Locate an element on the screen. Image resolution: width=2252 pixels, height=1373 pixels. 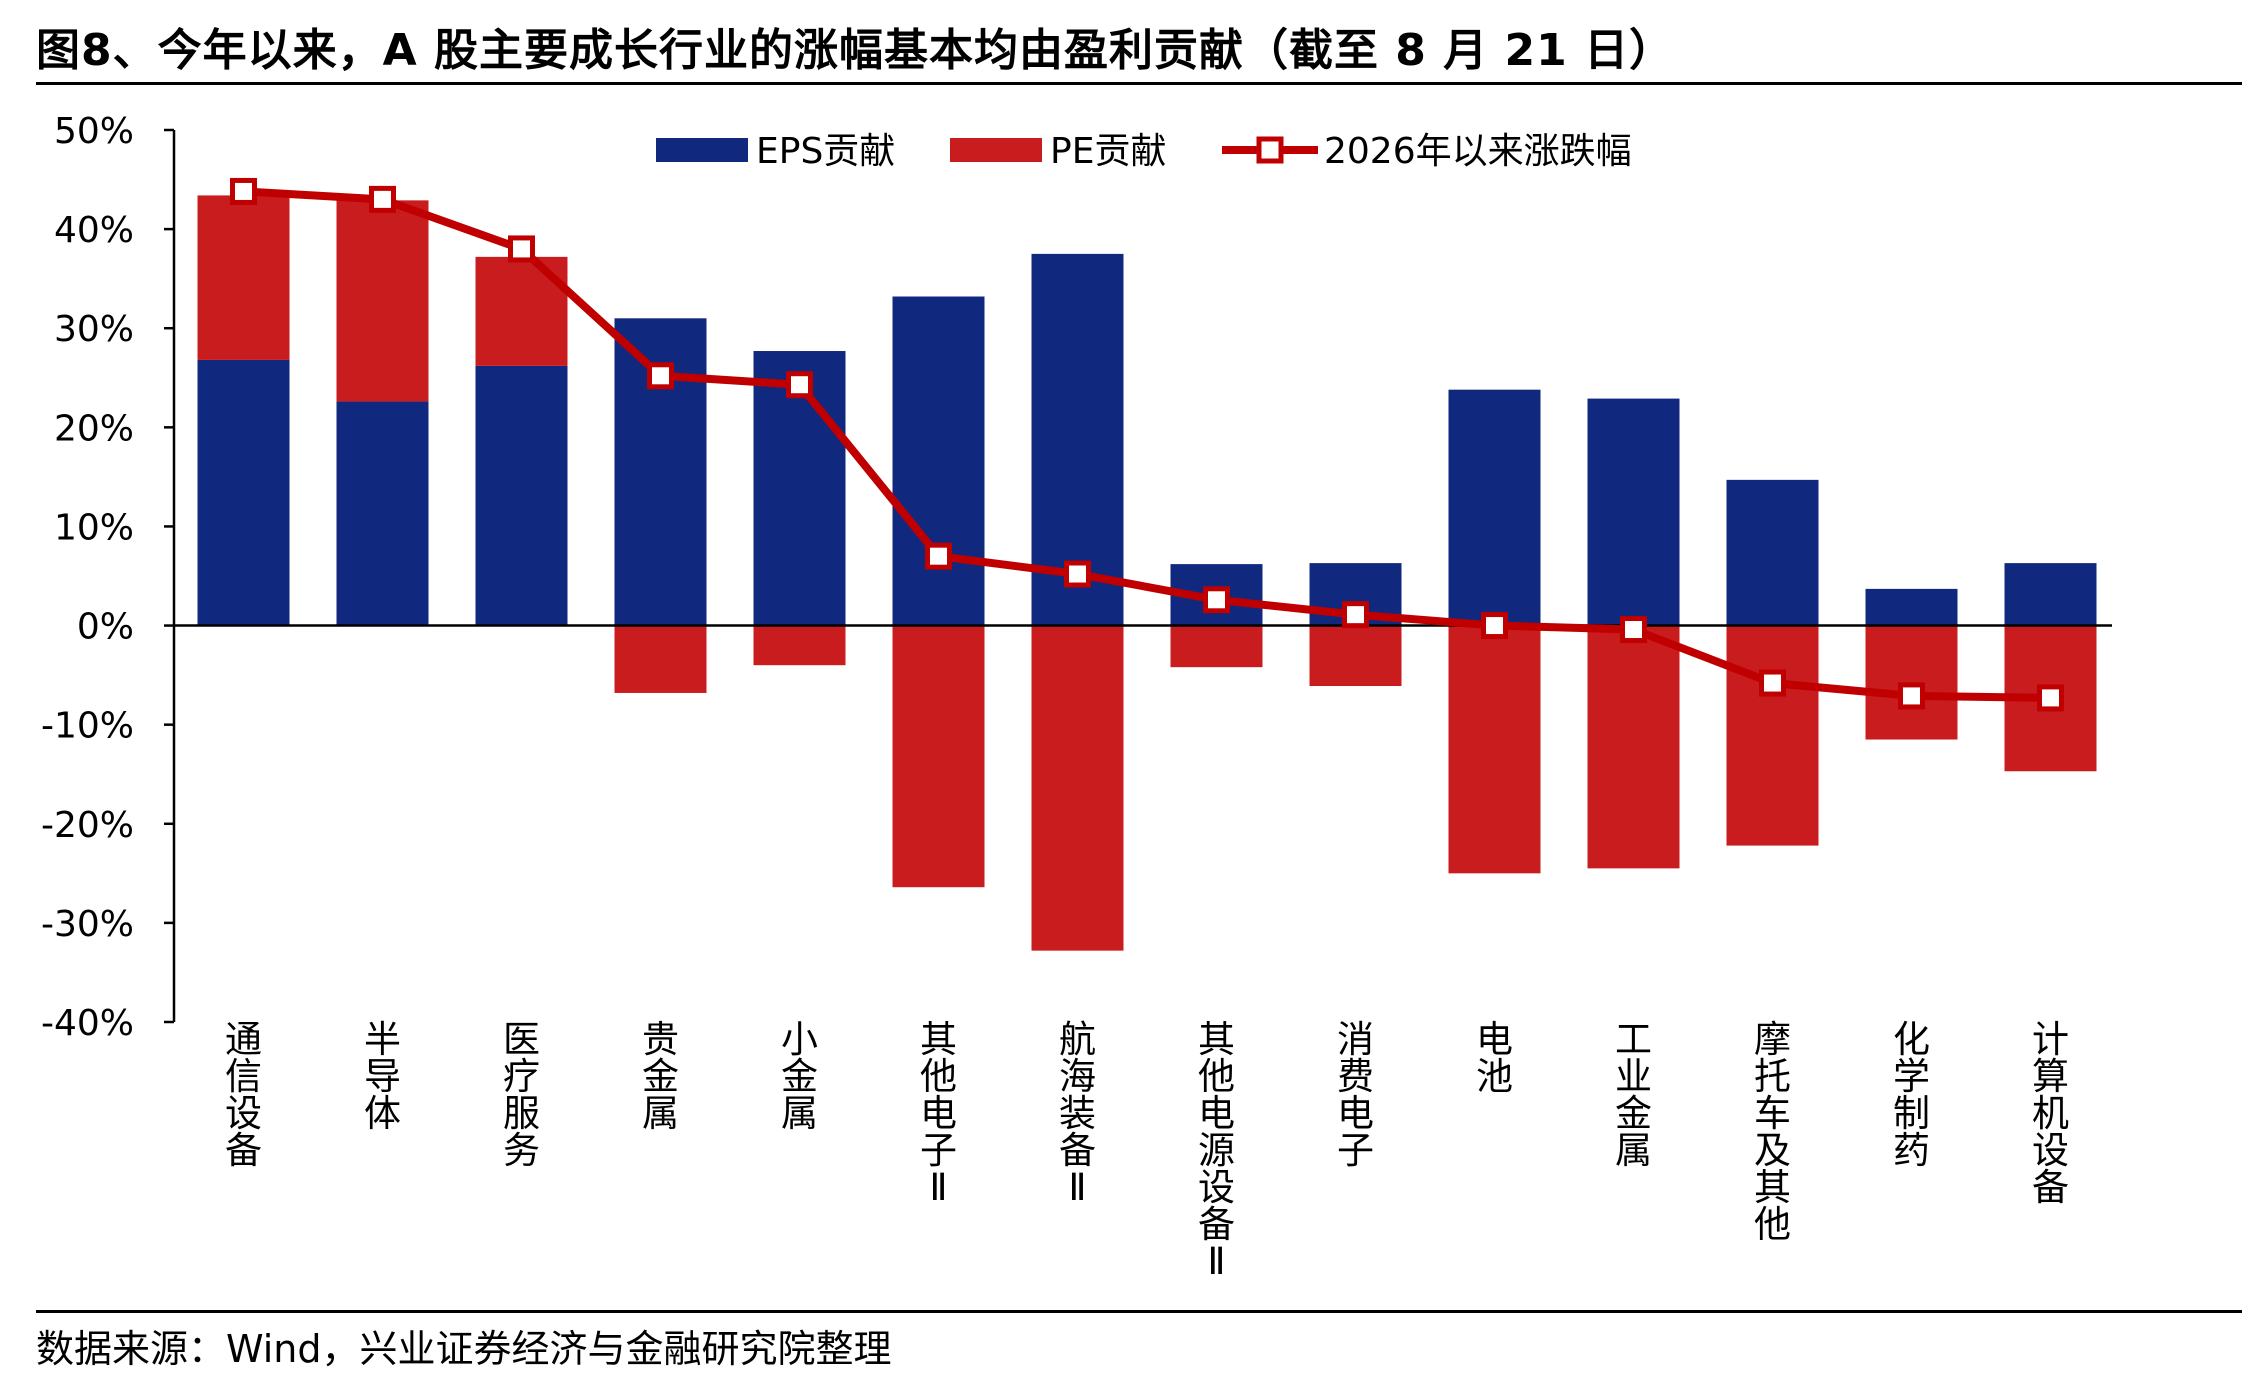
legend-eps-label: EPS贡献 is located at coordinates (825, 151).